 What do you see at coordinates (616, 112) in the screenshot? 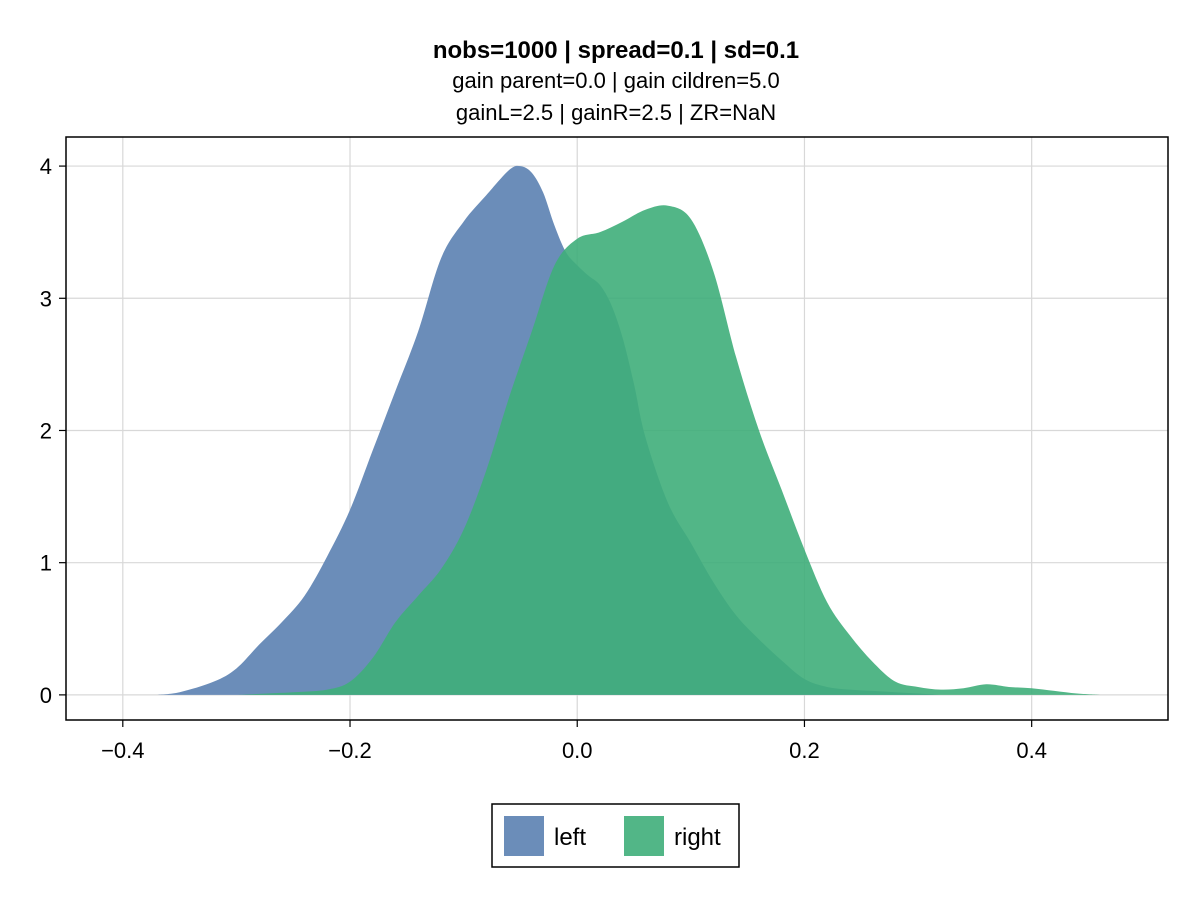
I see `chart-subtitle-line-2: gainL=2.5 | gainR=2.5 | ZR=NaN` at bounding box center [616, 112].